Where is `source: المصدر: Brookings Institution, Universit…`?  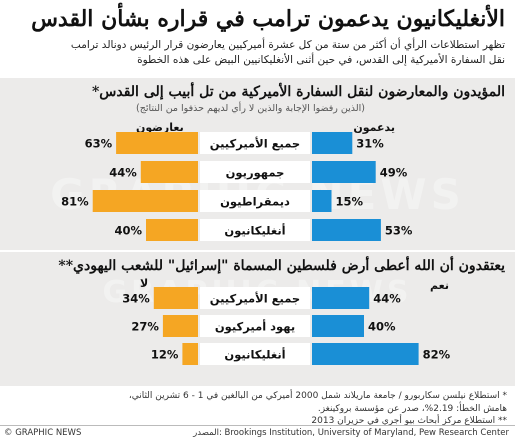 source: المصدر: Brookings Institution, Universit… is located at coordinates (351, 433).